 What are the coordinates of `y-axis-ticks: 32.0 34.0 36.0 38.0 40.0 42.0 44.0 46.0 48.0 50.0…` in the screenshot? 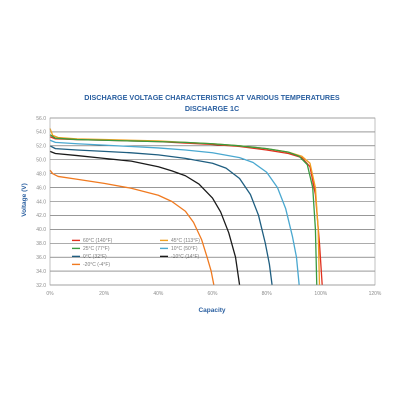 It's located at (41, 202).